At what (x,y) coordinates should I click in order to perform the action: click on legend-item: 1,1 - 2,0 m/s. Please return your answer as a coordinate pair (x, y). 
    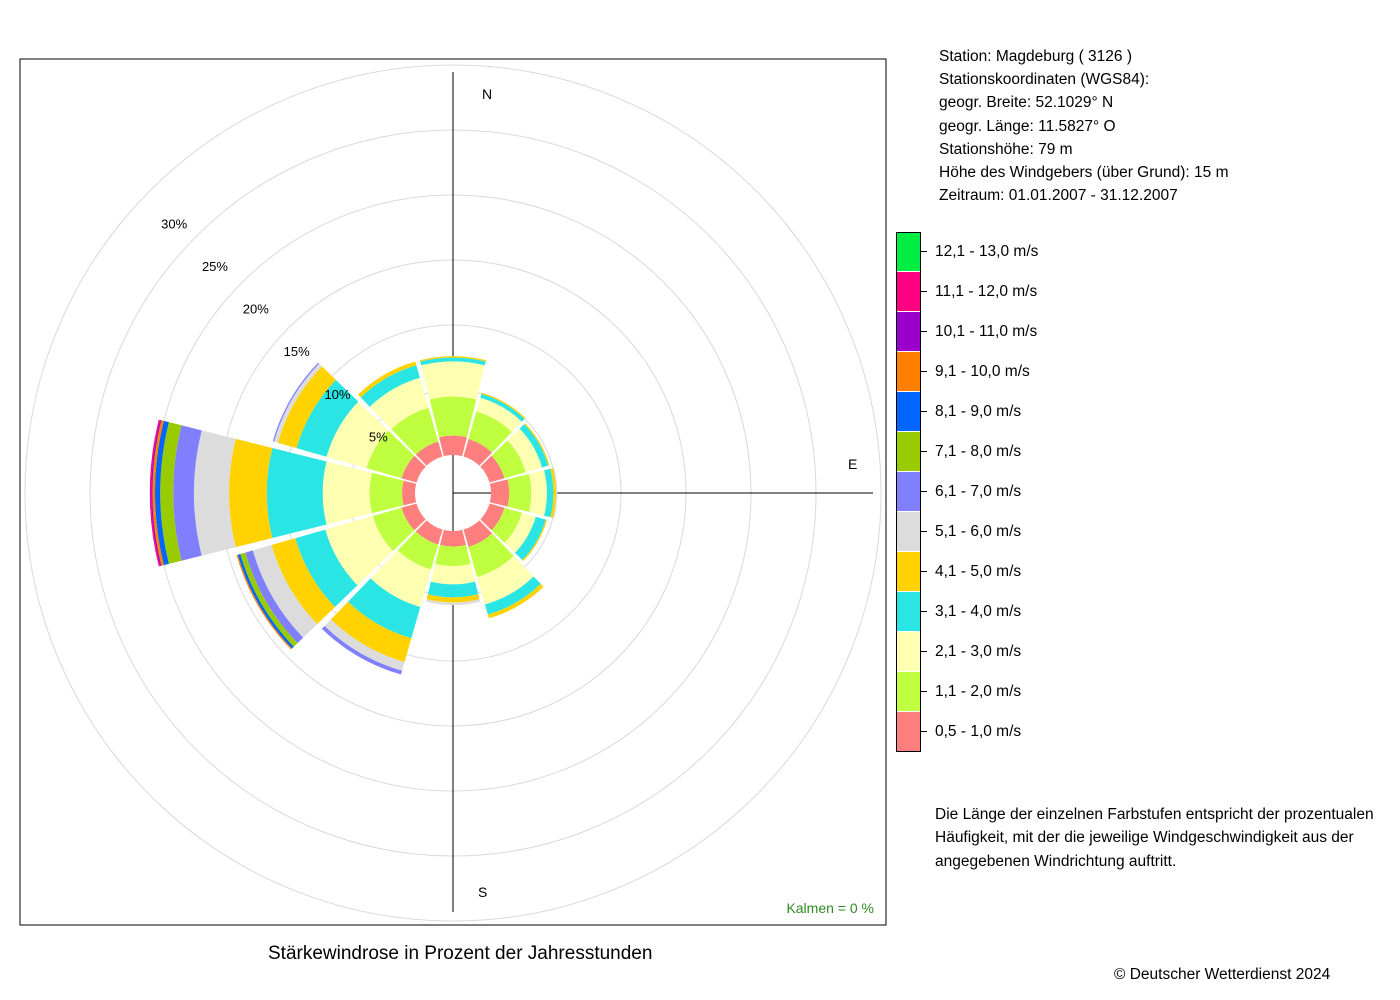
    Looking at the image, I should click on (996, 692).